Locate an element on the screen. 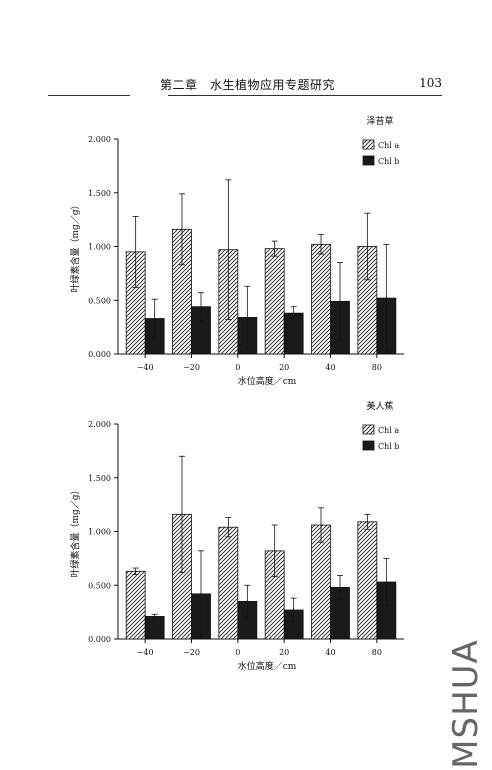 The width and height of the screenshot is (492, 770). header-rule-left is located at coordinates (89, 95).